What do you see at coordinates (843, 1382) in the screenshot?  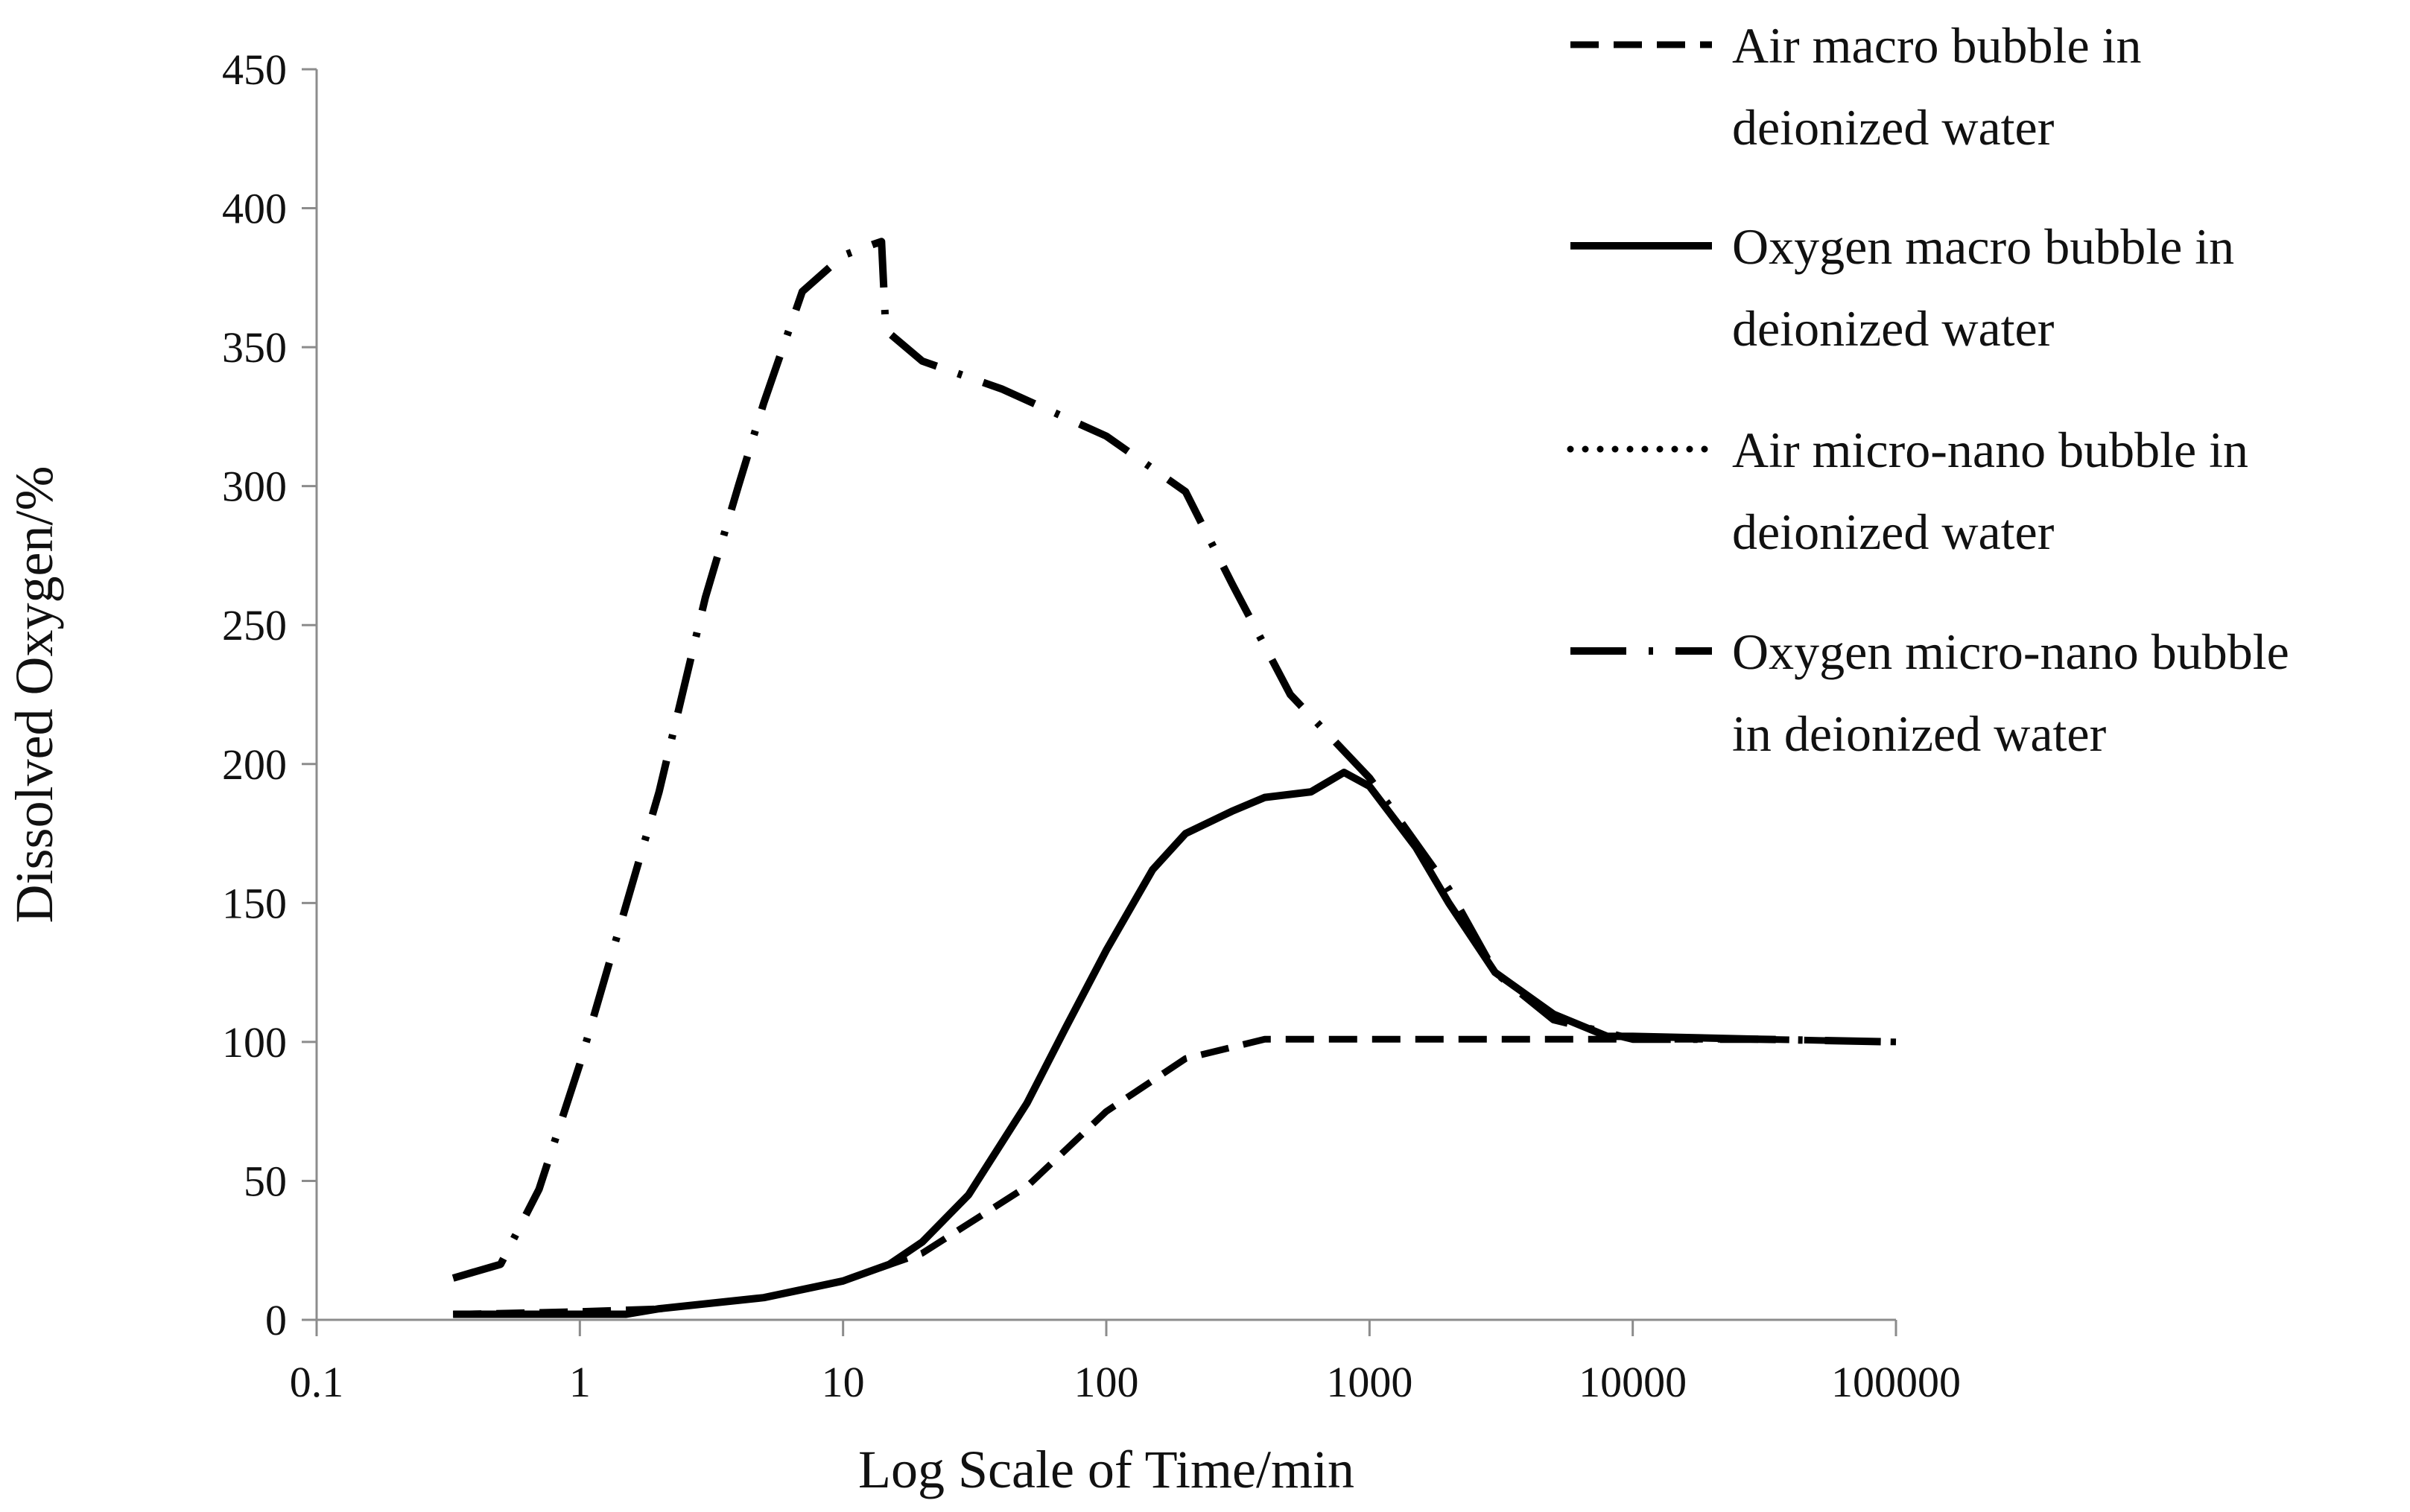 I see `x-tick-label: 10` at bounding box center [843, 1382].